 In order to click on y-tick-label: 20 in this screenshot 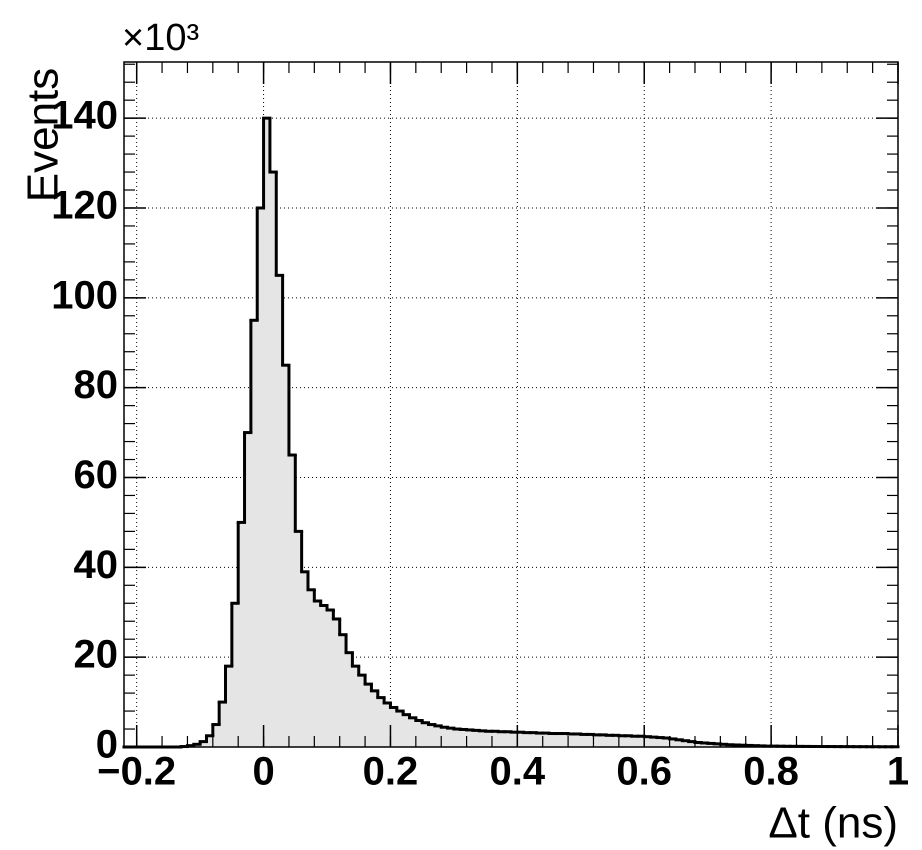, I will do `click(96, 655)`.